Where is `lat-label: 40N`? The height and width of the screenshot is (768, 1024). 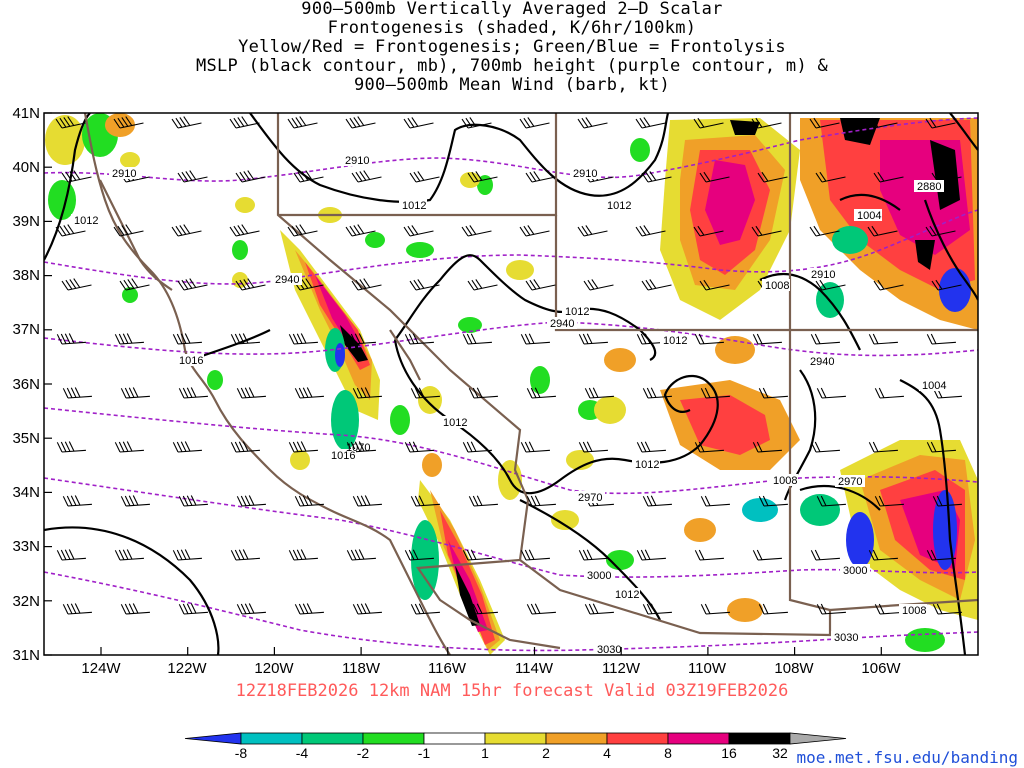 lat-label: 40N is located at coordinates (26, 167).